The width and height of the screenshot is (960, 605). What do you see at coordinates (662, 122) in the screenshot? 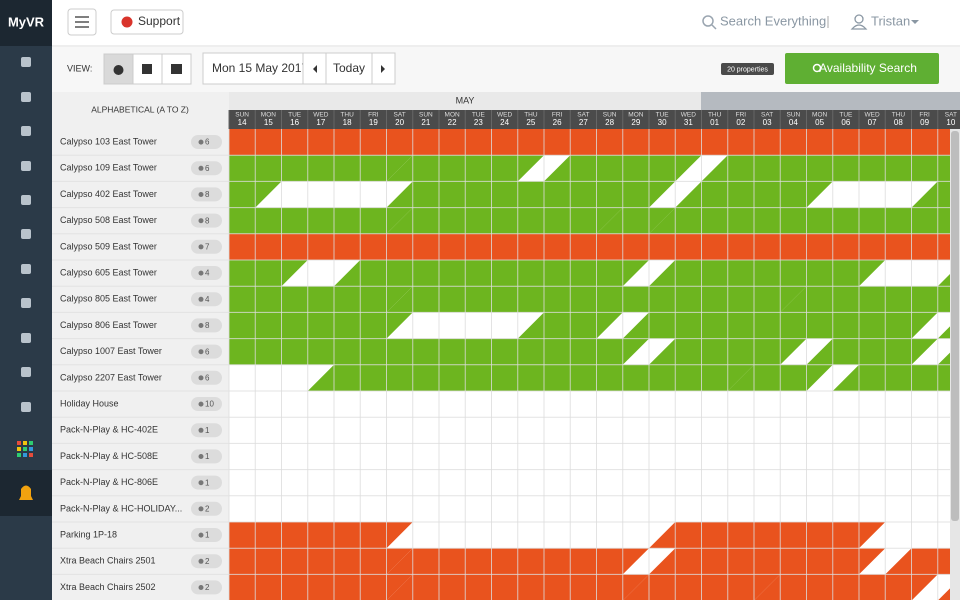
I see `day-label: 30` at bounding box center [662, 122].